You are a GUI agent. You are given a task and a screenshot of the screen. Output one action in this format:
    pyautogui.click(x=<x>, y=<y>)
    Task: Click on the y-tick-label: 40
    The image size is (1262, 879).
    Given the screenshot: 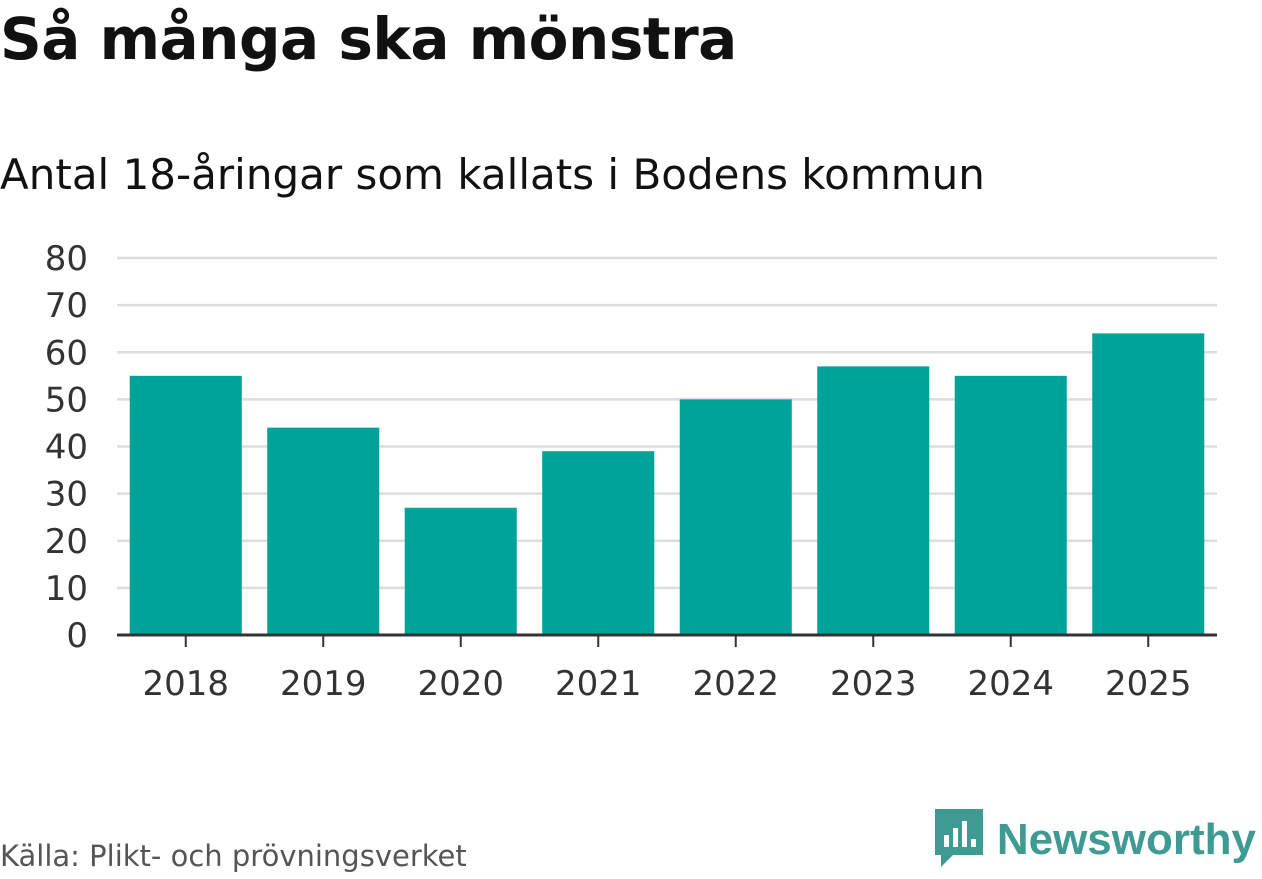 What is the action you would take?
    pyautogui.click(x=66, y=448)
    